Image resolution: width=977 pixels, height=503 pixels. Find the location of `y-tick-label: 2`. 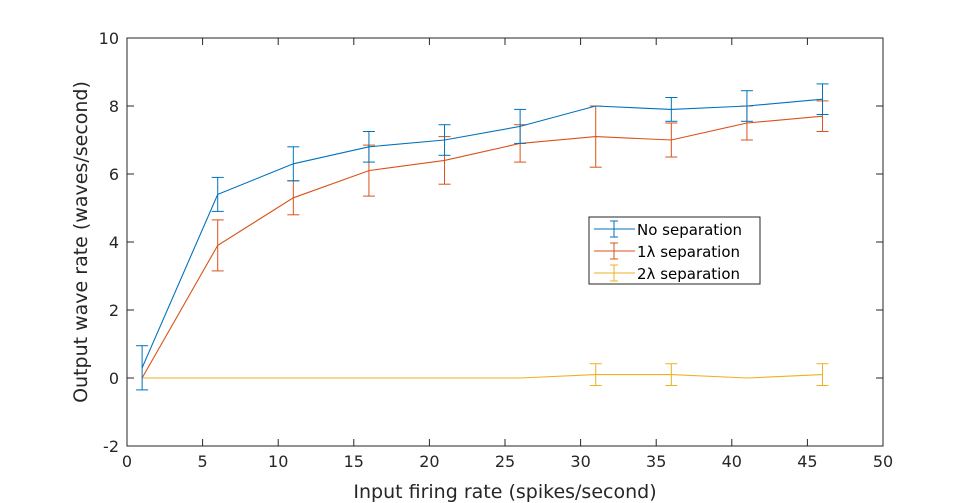

y-tick-label: 2 is located at coordinates (114, 310).